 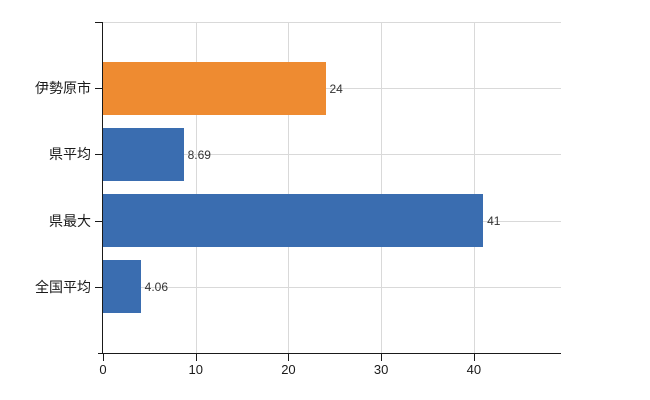 What do you see at coordinates (156, 287) in the screenshot?
I see `value-label-3: 4.06` at bounding box center [156, 287].